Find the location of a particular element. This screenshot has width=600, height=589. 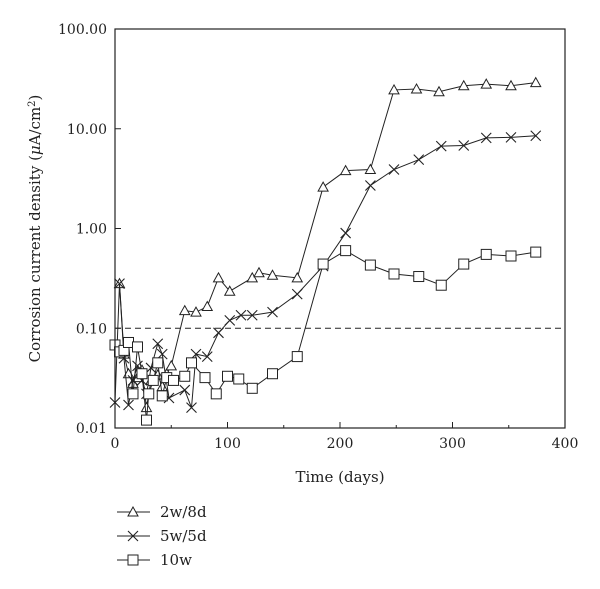

y-axis-label: Corrosion current density (μA/cm2) is located at coordinates (35, 229).